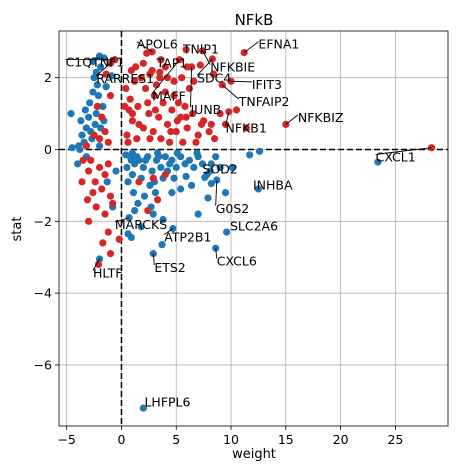  Describe the element at coordinates (278, 44) in the screenshot. I see `annotation-label: EFNA1` at that location.